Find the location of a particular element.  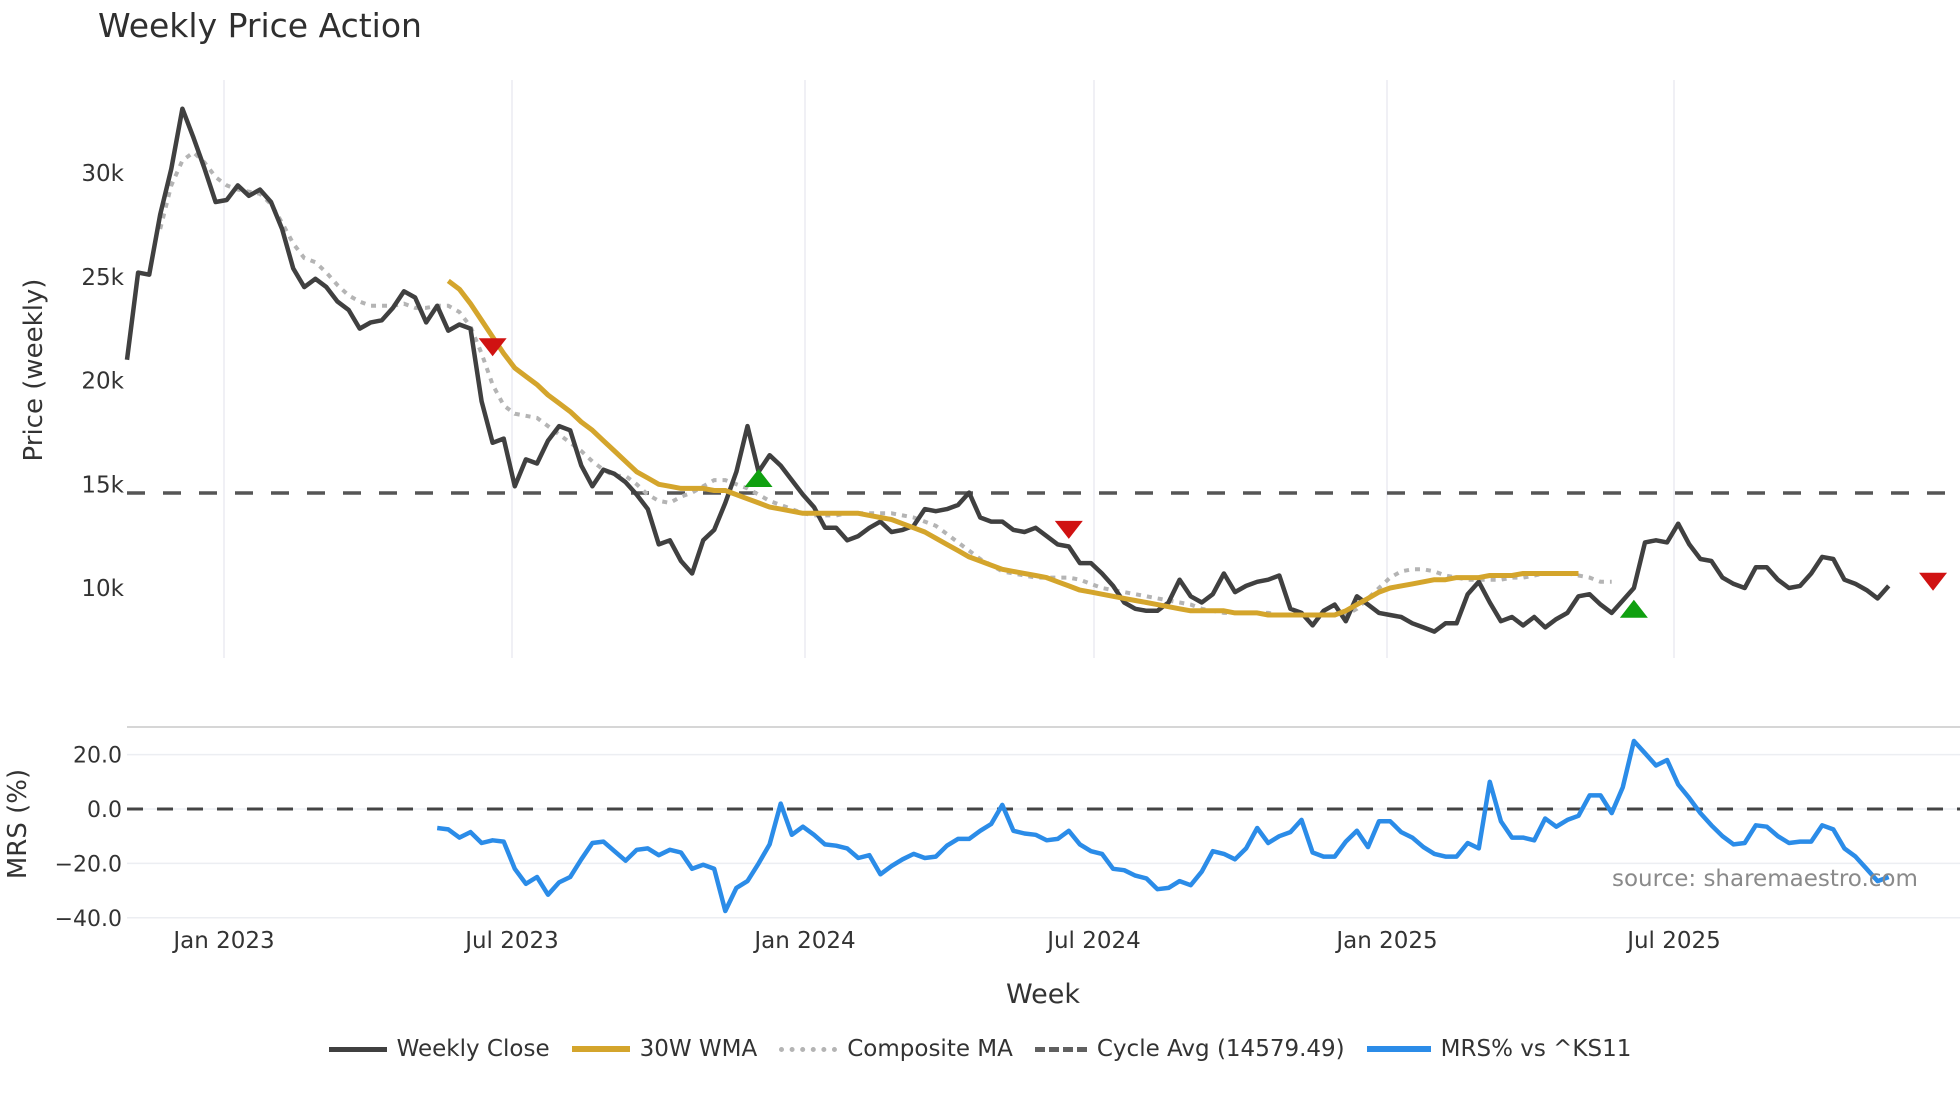

legend-item-weekly-close: Weekly Close is located at coordinates (439, 1049).